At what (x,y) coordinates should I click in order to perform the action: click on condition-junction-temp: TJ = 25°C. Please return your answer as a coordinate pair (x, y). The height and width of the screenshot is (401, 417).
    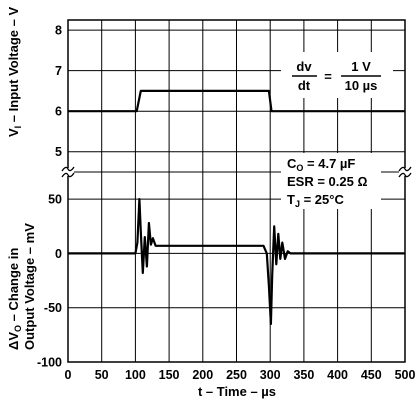
    Looking at the image, I should click on (315, 200).